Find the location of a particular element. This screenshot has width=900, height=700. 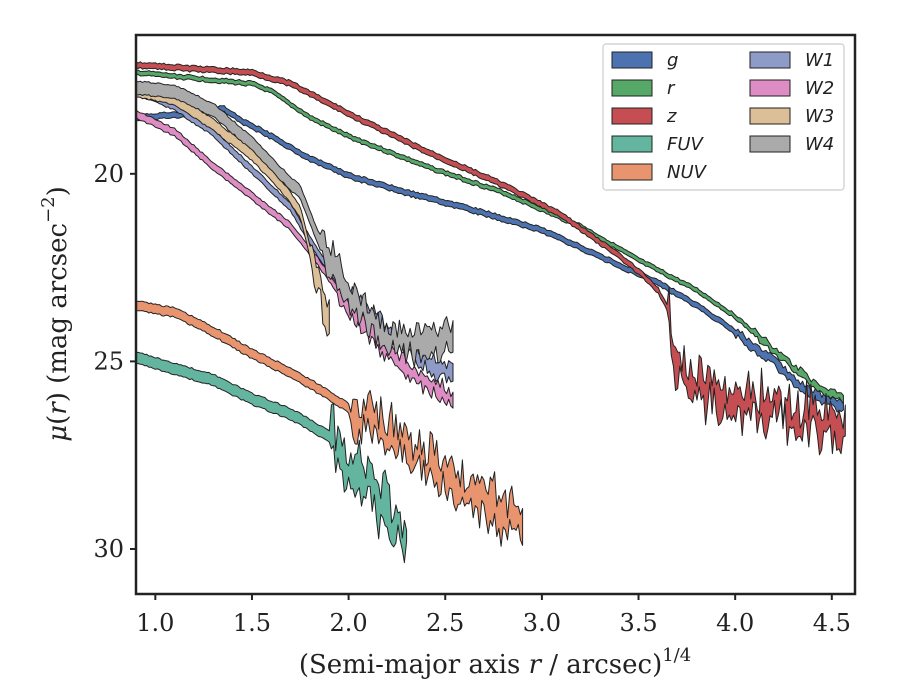

legend-label-W4: W4 is located at coordinates (819, 144).